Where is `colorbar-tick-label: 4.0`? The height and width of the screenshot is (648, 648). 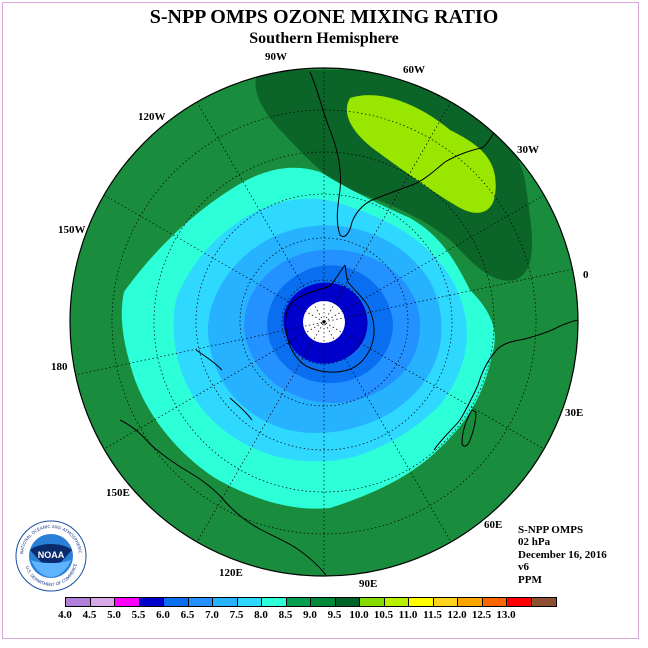
colorbar-tick-label: 4.0 is located at coordinates (65, 615).